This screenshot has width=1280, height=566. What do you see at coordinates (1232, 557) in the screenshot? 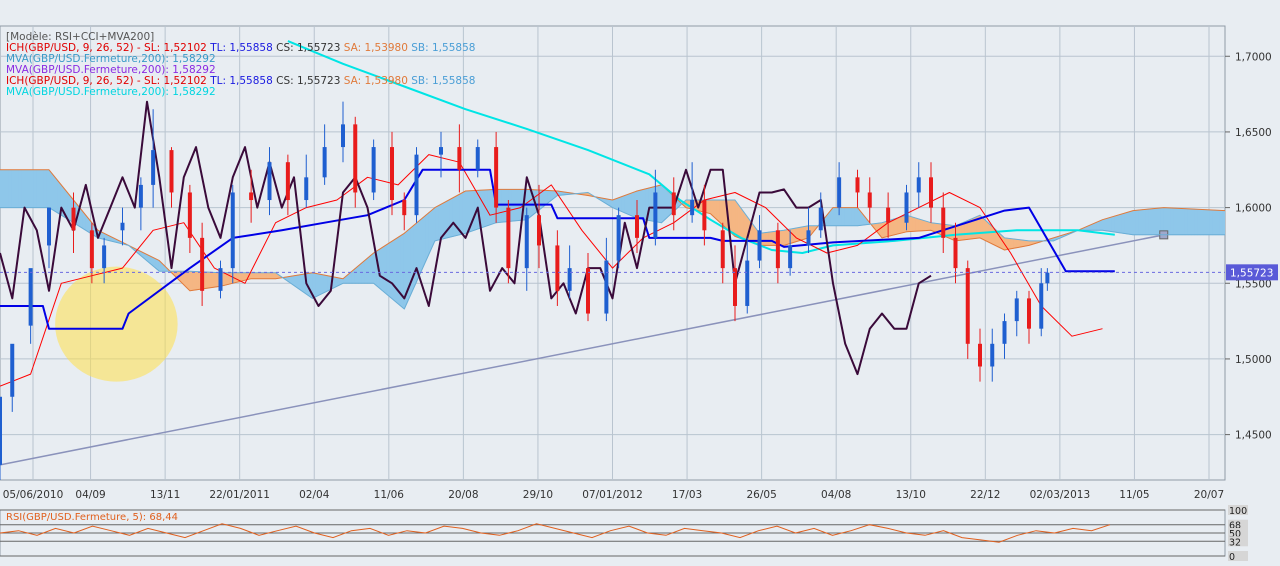
I see `rsi-tick-label: 0` at bounding box center [1232, 557].